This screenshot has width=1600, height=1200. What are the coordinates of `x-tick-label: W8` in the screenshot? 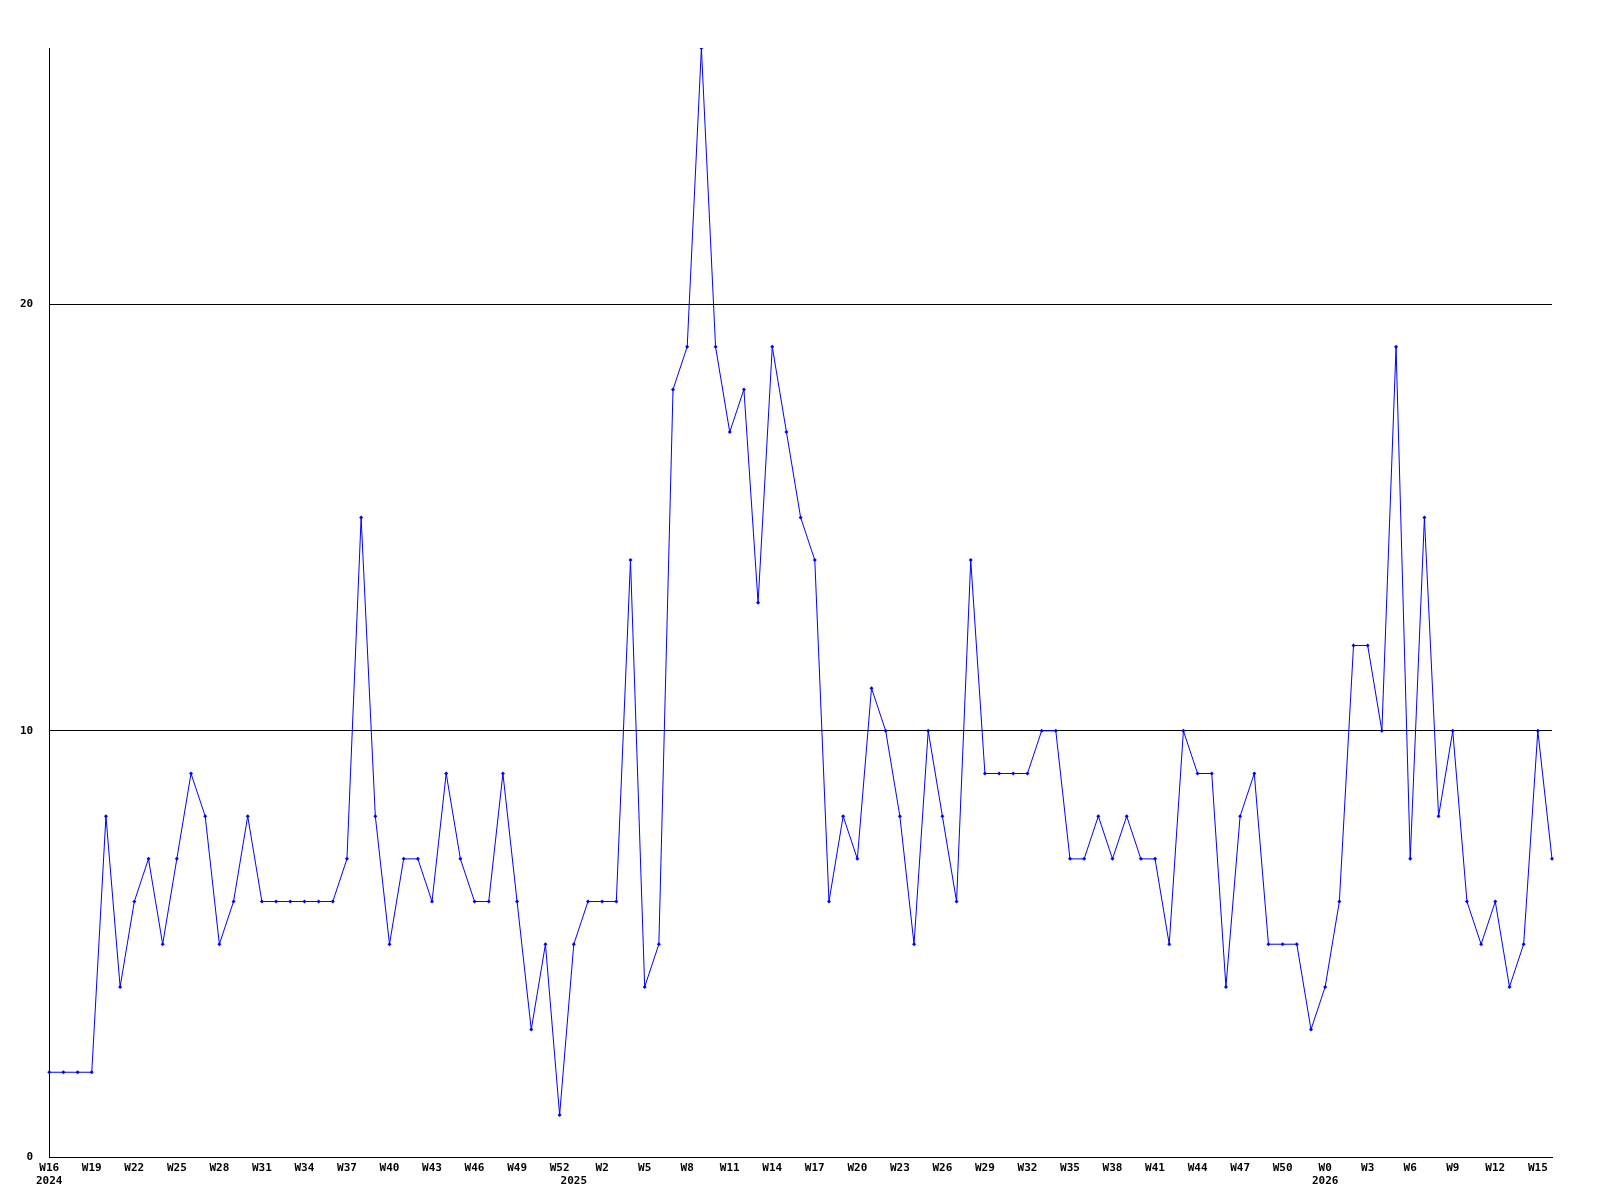 It's located at (687, 1168).